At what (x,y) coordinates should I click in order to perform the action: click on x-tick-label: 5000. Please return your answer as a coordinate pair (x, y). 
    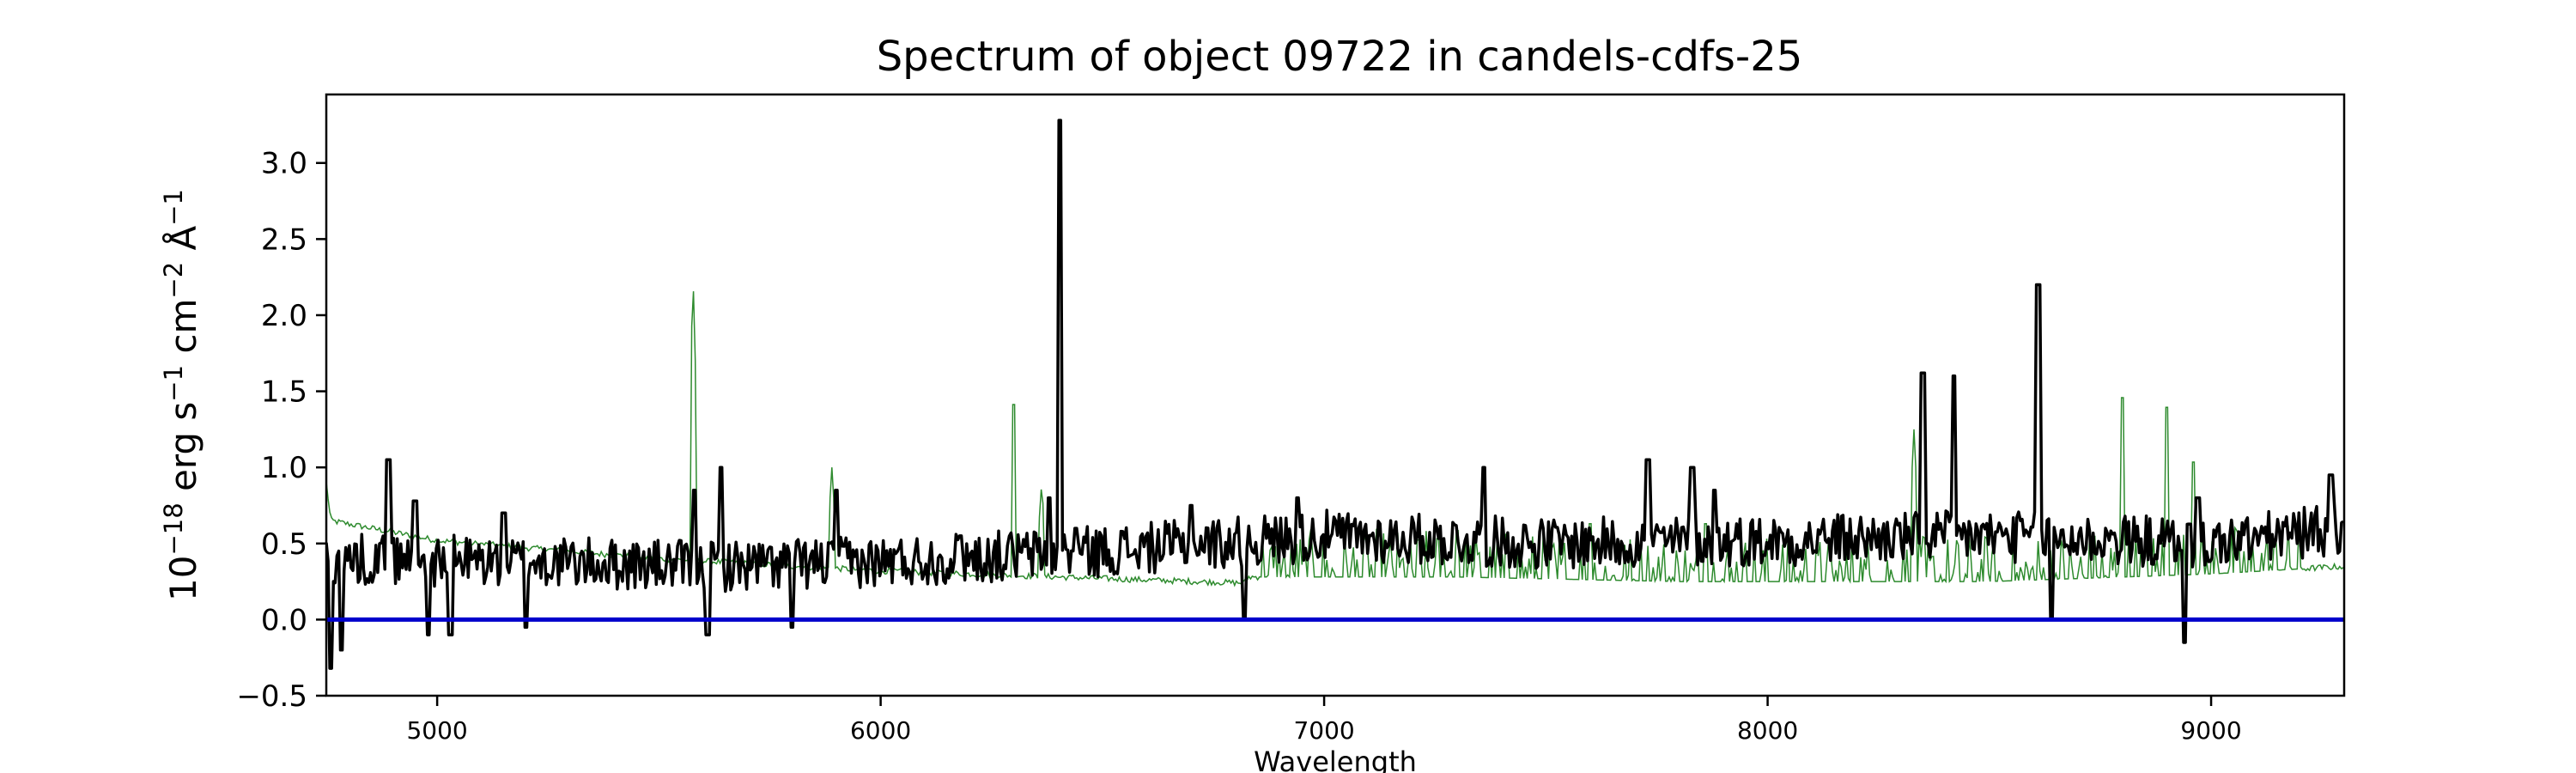
    Looking at the image, I should click on (436, 730).